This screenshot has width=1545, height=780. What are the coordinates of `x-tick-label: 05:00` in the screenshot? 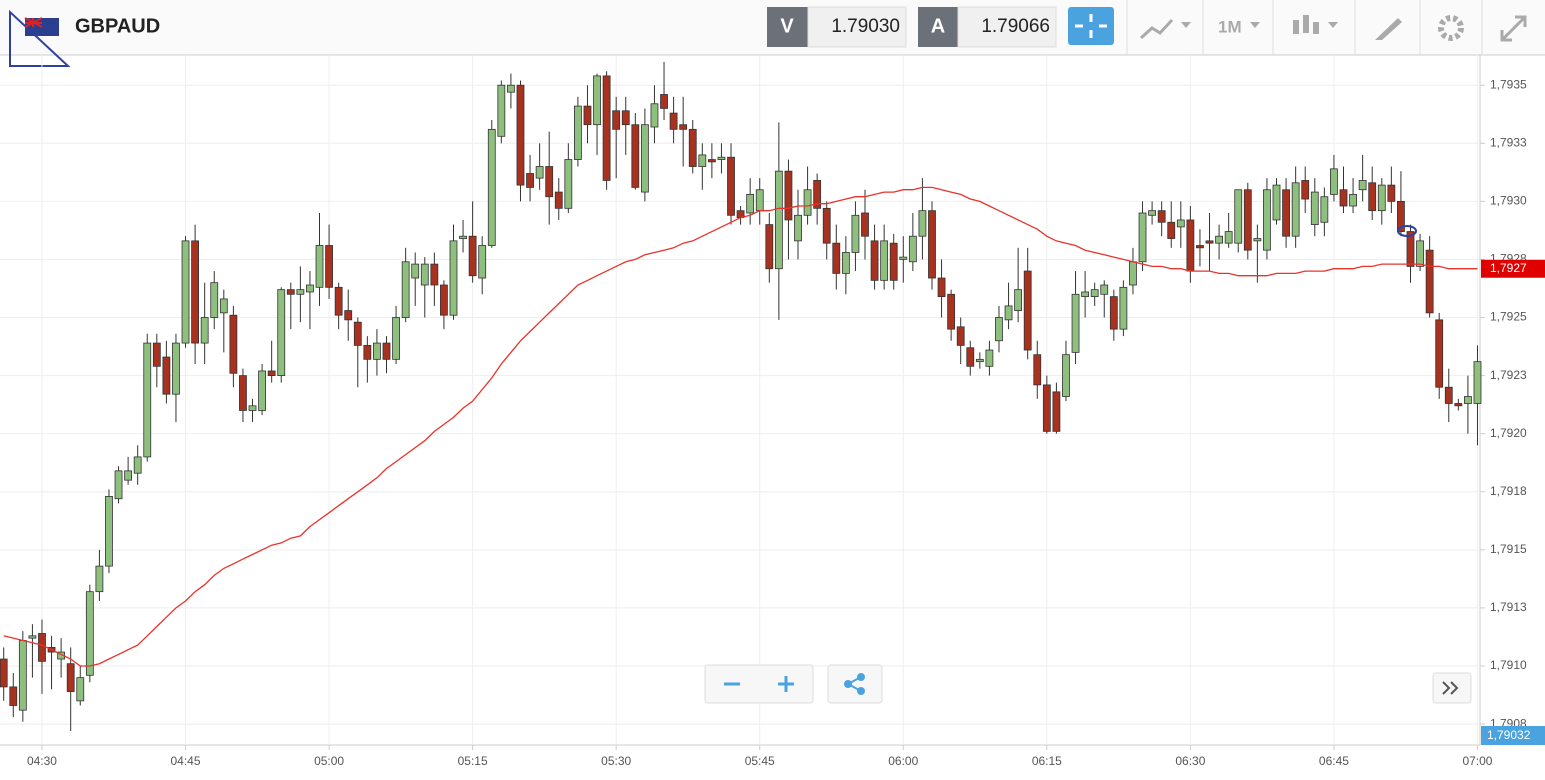 It's located at (329, 761).